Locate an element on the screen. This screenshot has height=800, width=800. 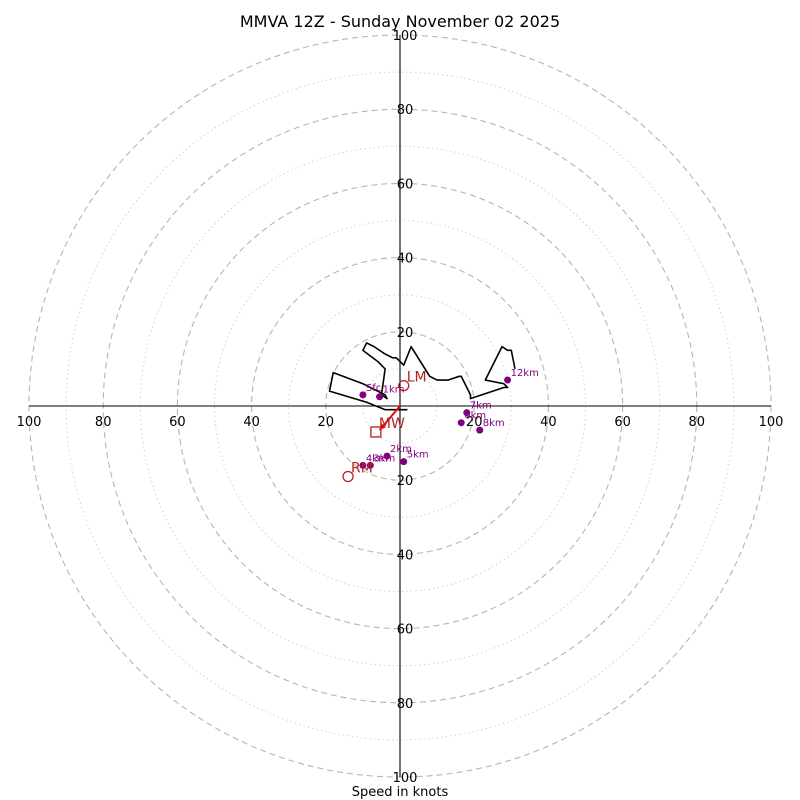
x-axis-label: Speed in knots is located at coordinates (400, 792).